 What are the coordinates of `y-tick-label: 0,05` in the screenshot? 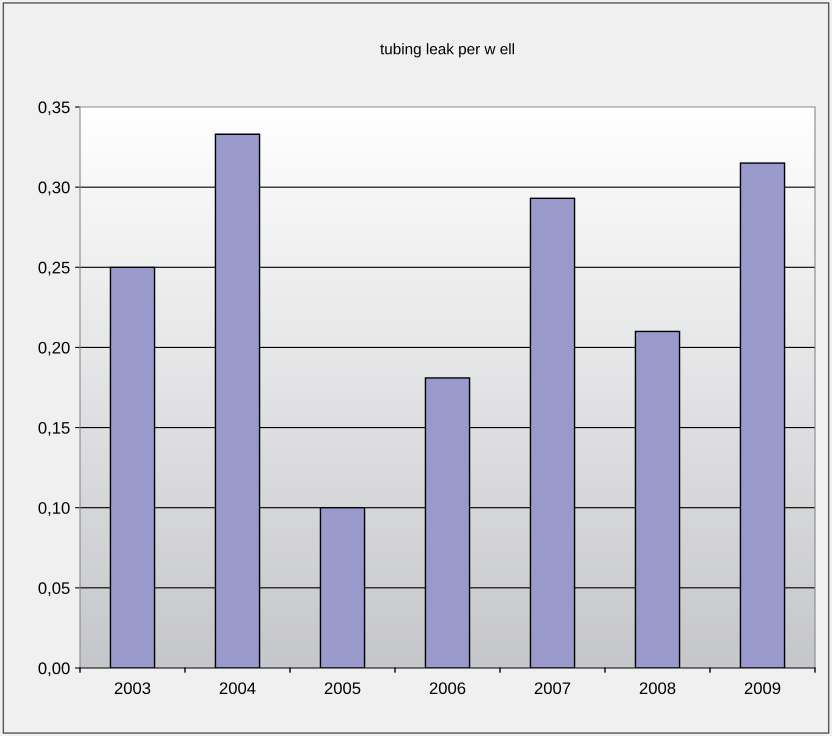 It's located at (54, 589).